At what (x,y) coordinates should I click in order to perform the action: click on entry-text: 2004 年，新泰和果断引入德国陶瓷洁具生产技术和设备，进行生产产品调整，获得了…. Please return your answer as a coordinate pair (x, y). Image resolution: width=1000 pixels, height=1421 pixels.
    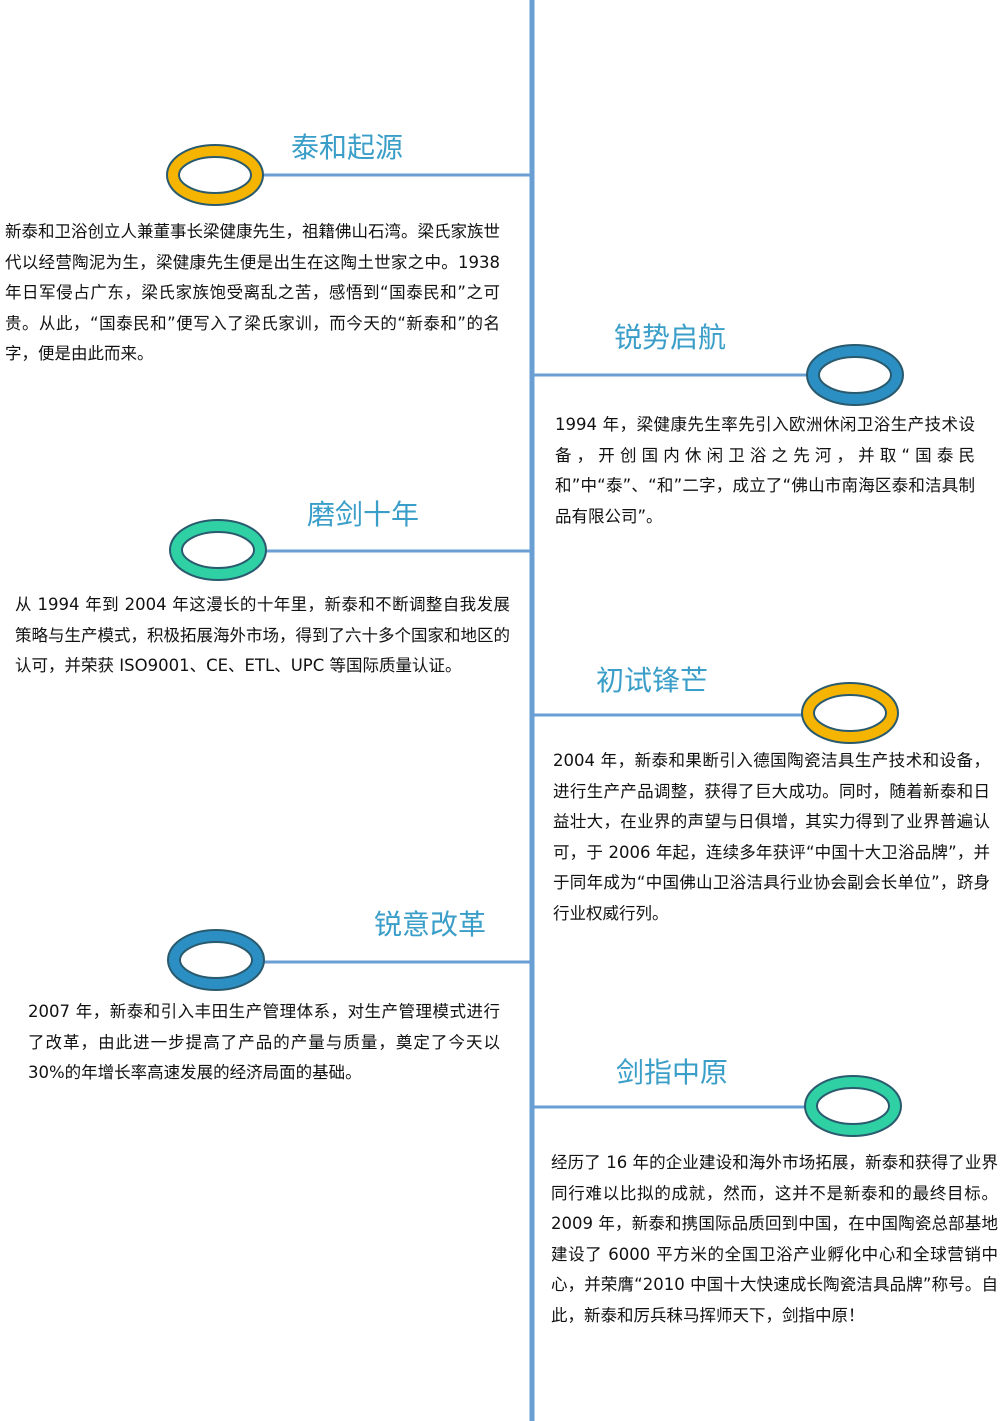
    Looking at the image, I should click on (771, 837).